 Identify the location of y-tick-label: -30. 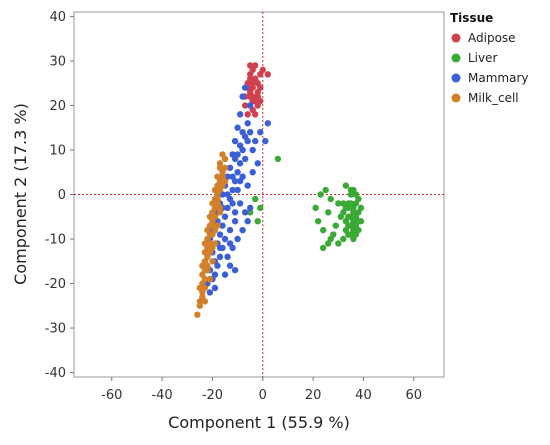
(55, 329).